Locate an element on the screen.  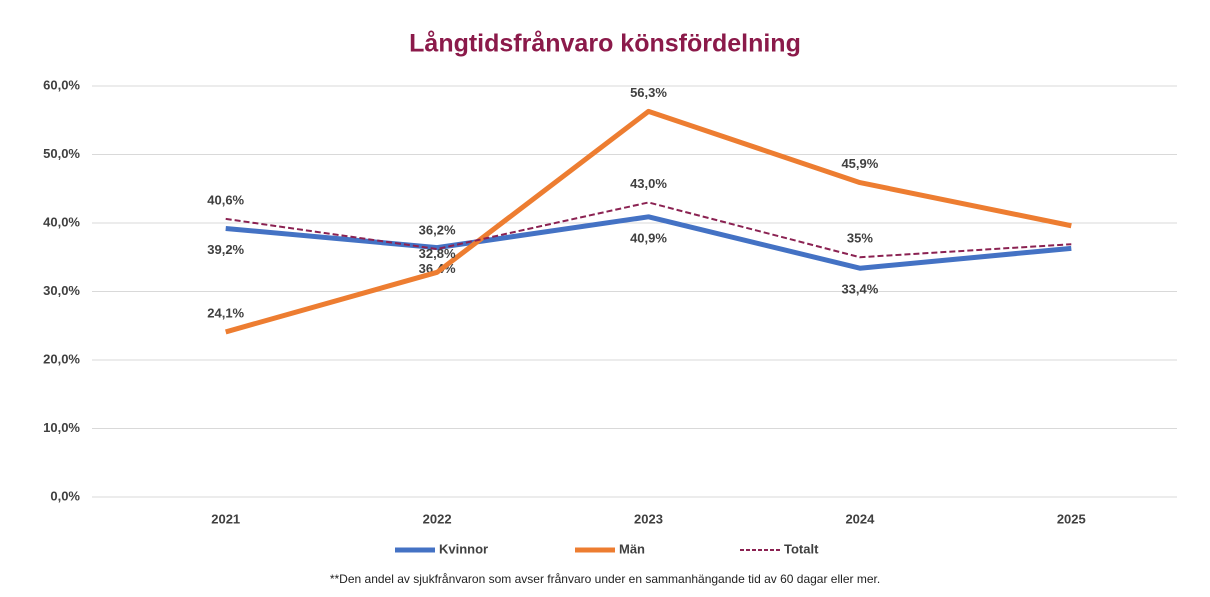
y-tick-label: 60,0% is located at coordinates (61, 84).